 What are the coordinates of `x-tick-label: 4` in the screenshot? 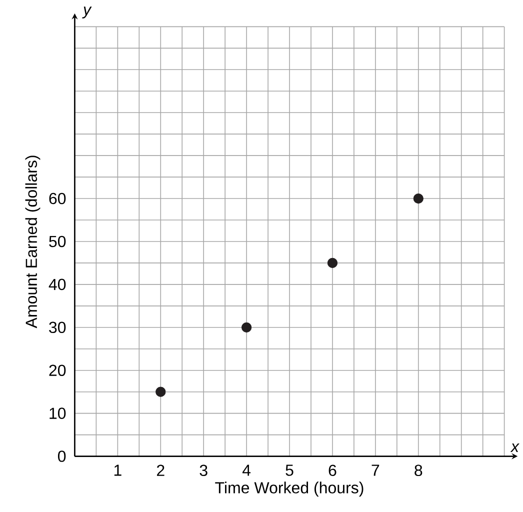 It's located at (246, 470).